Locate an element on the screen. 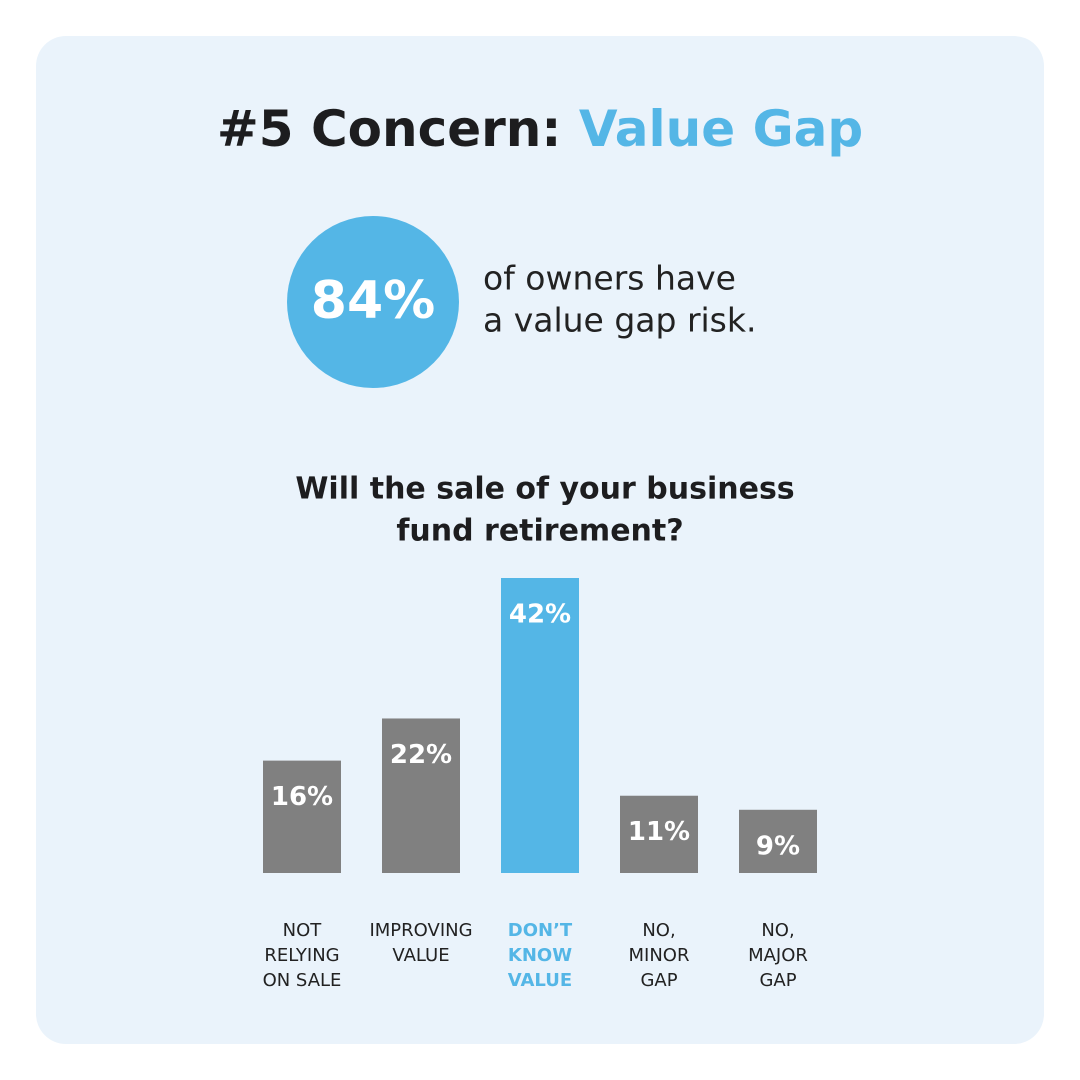 The width and height of the screenshot is (1080, 1080). category-label: DON’T is located at coordinates (540, 930).